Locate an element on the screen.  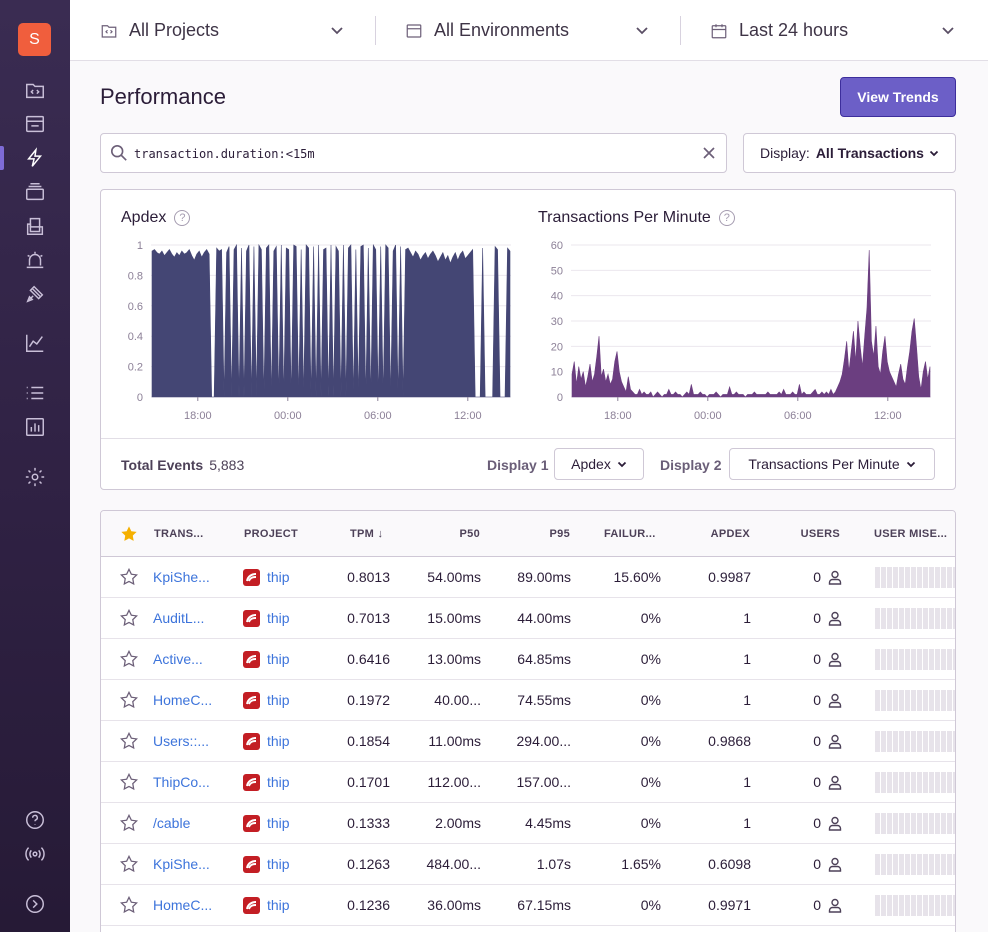
col-apdex: APDEX is located at coordinates (730, 534).